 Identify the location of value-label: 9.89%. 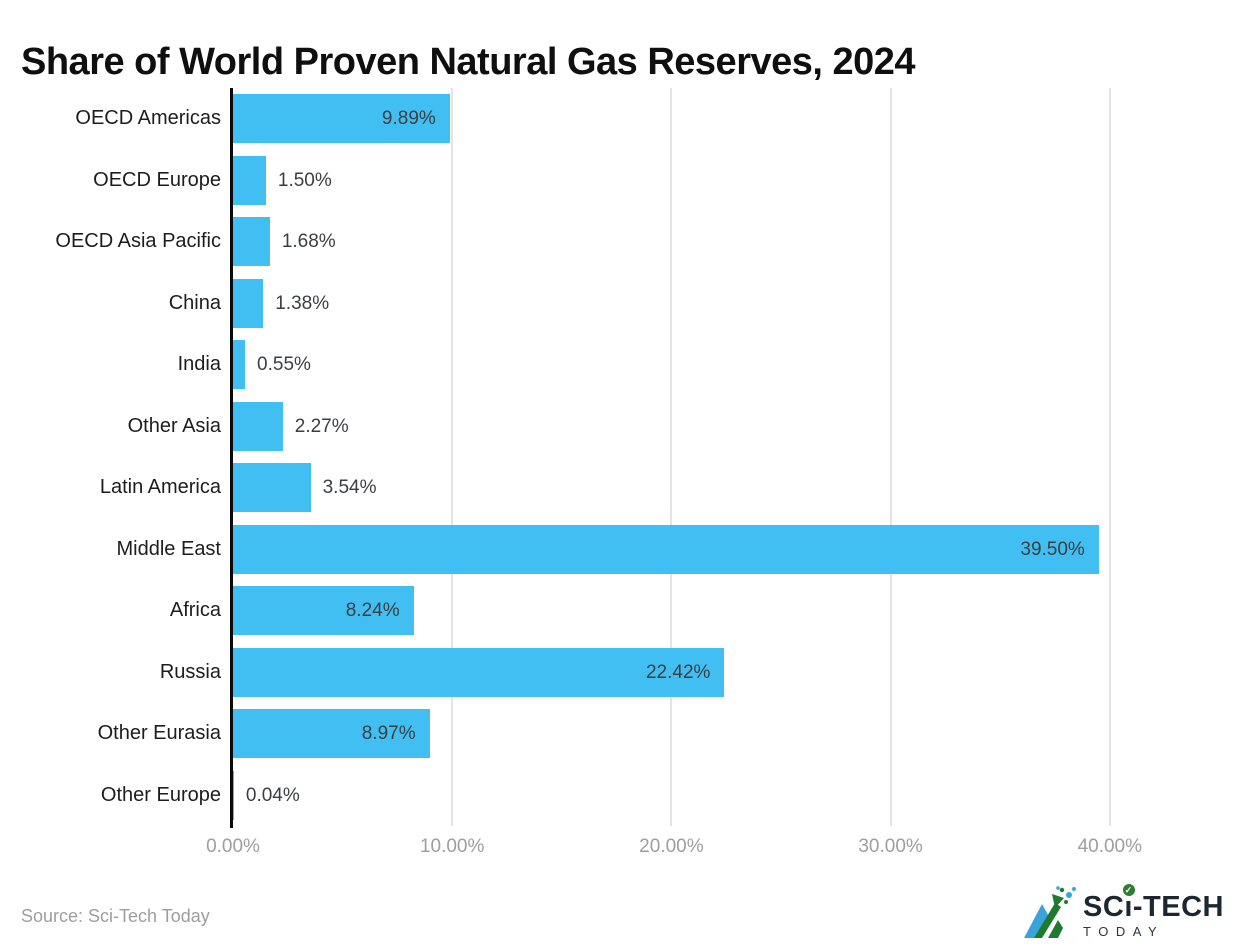
(408, 118).